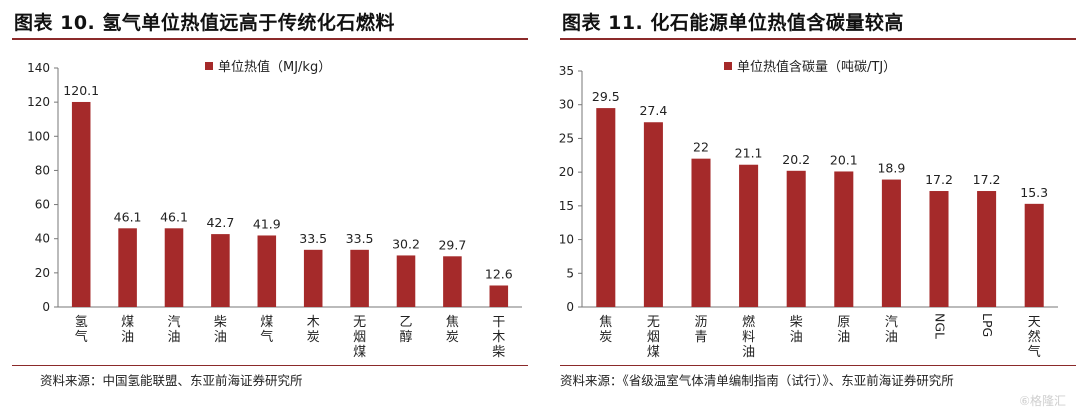 This screenshot has height=411, width=1080. What do you see at coordinates (566, 105) in the screenshot?
I see `y-tick-label: 30` at bounding box center [566, 105].